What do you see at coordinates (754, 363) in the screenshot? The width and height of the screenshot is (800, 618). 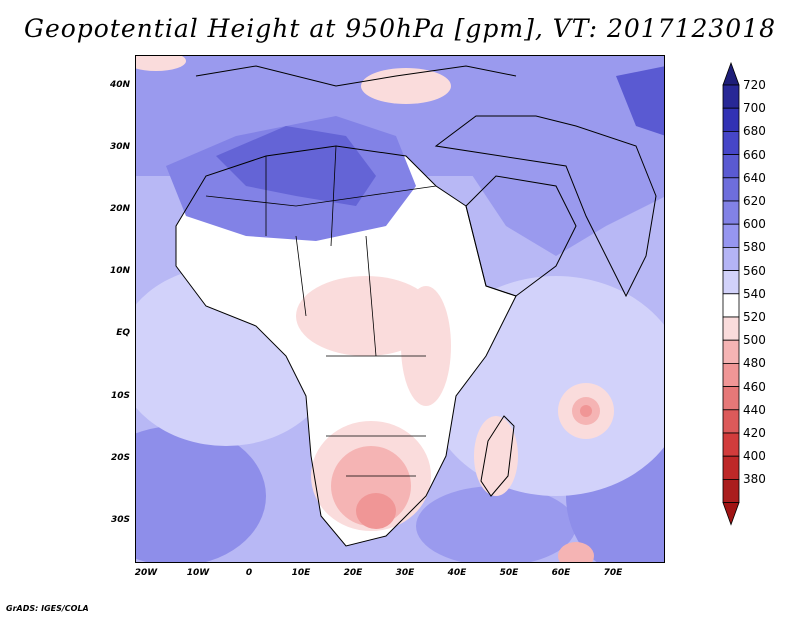 I see `colorbar-label-480: 480` at bounding box center [754, 363].